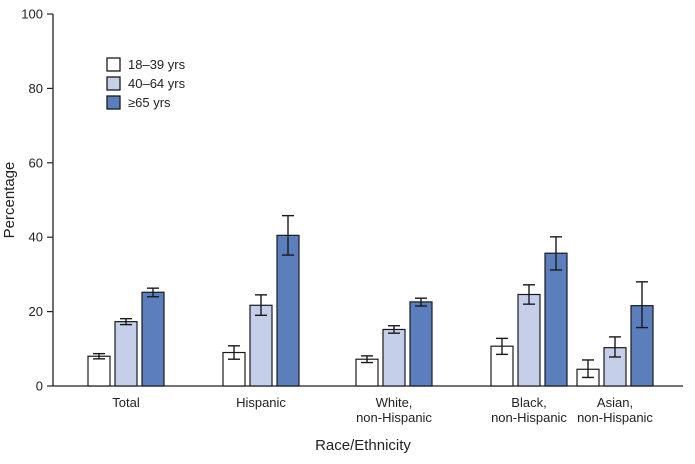  I want to click on x-category-label: White,, so click(394, 402).